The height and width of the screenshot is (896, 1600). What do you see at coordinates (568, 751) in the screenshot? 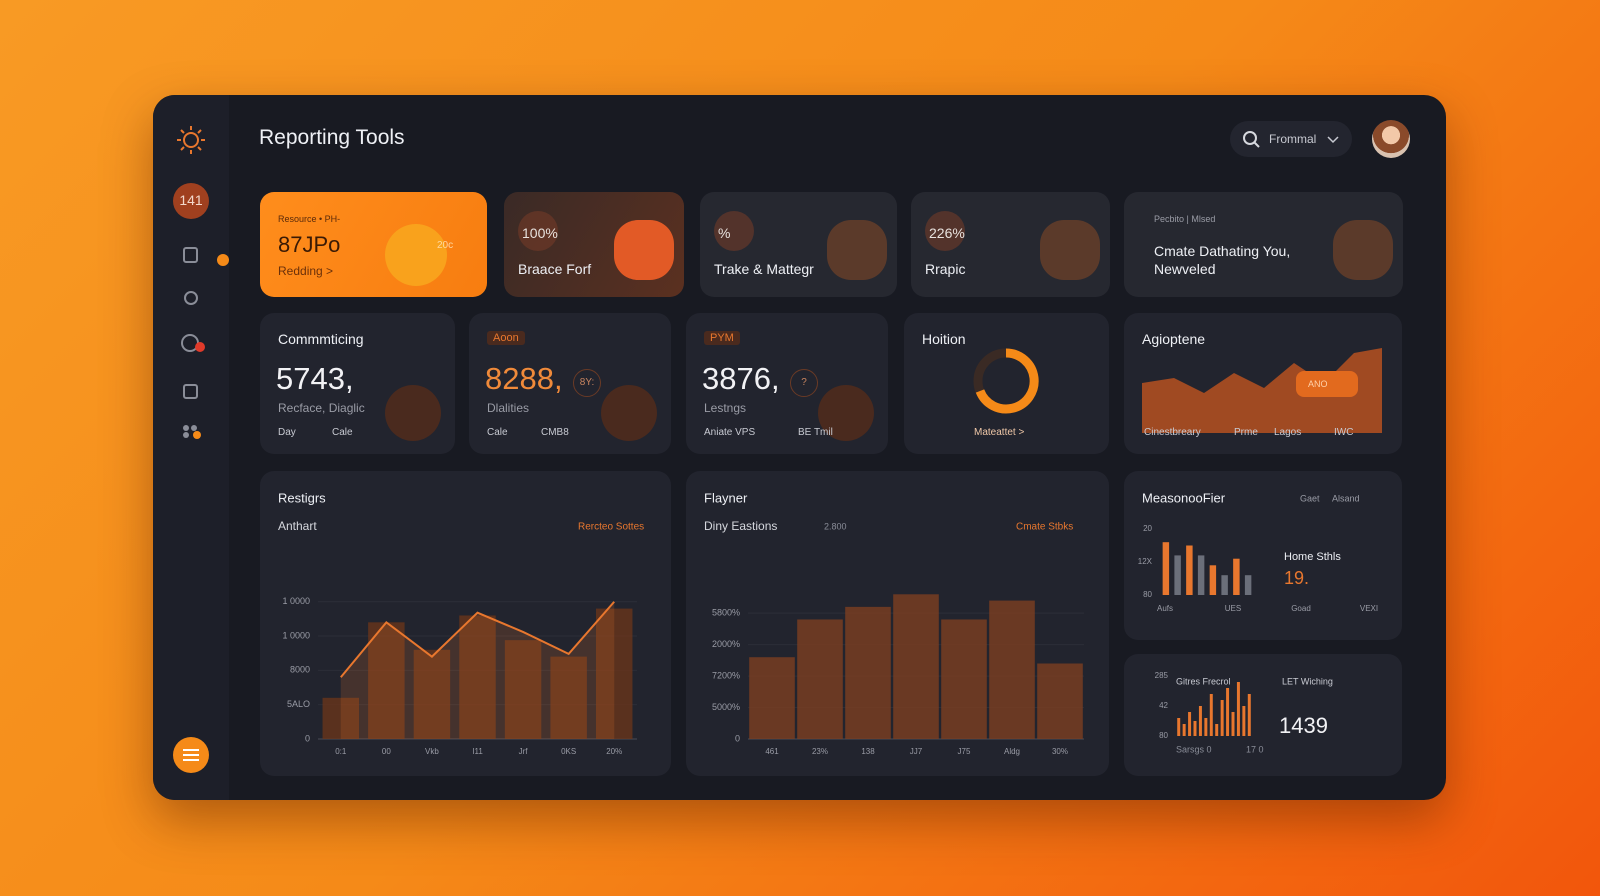
I see `x-tick-label: 0KS` at bounding box center [568, 751].